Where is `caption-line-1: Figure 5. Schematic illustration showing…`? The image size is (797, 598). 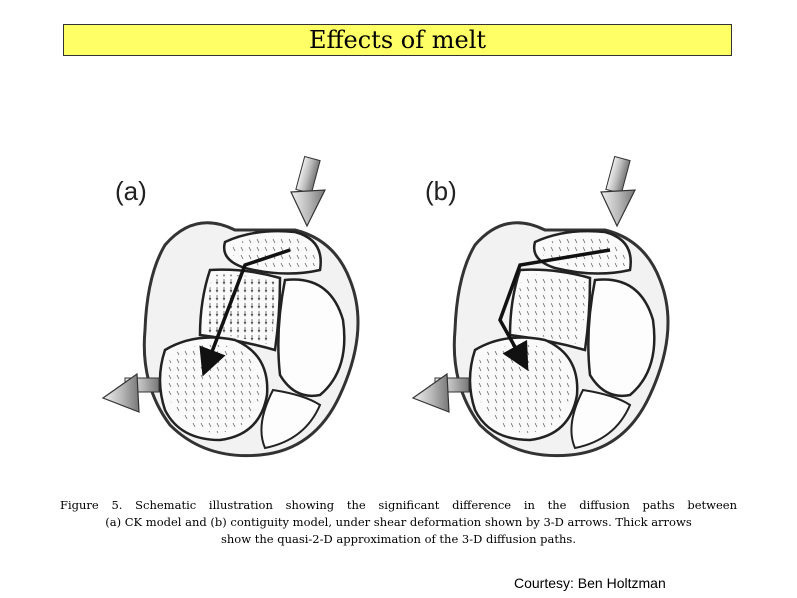
caption-line-1: Figure 5. Schematic illustration showing… is located at coordinates (398, 505).